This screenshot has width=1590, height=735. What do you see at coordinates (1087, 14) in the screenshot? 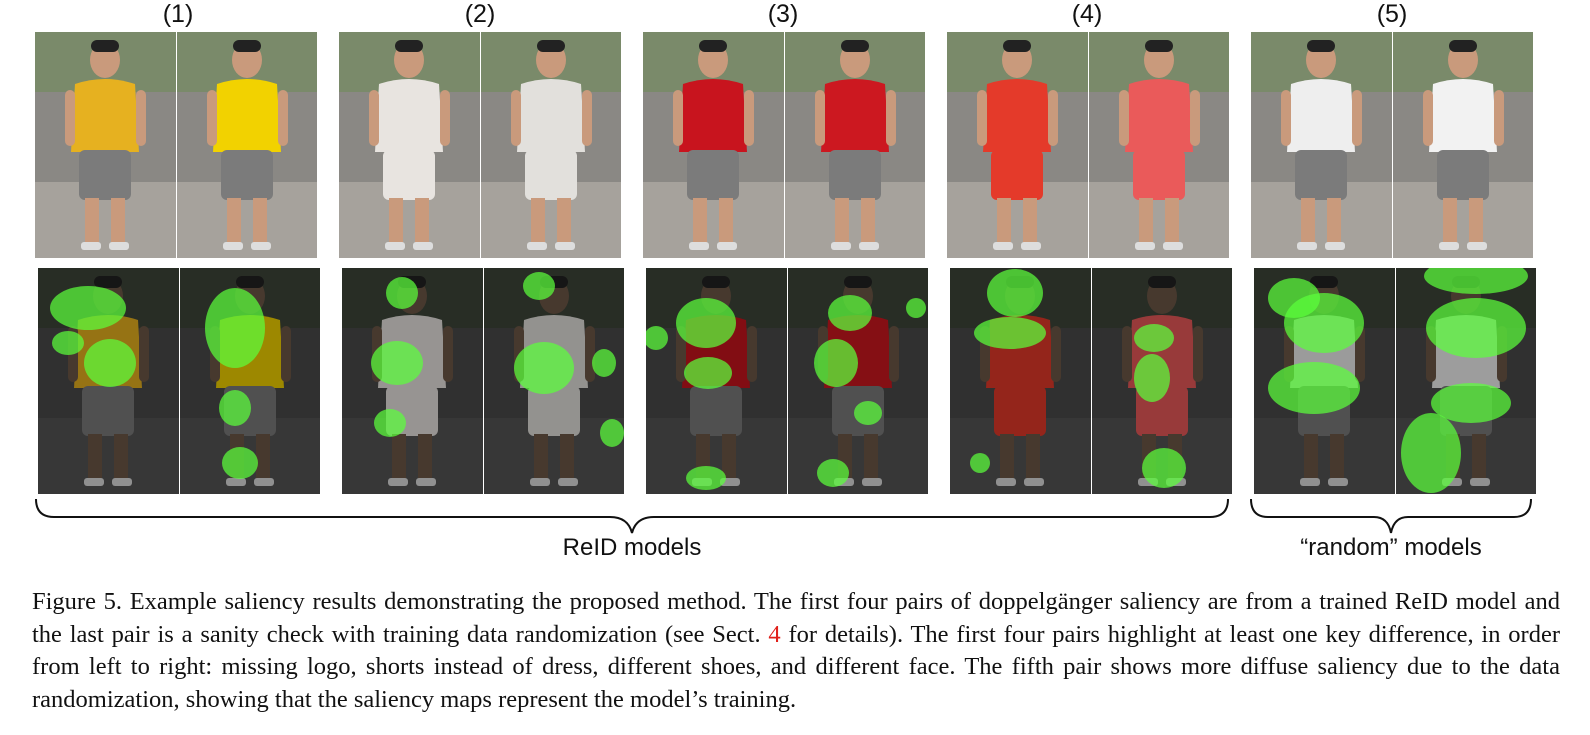
I see `column-label-4: (4)` at bounding box center [1087, 14].